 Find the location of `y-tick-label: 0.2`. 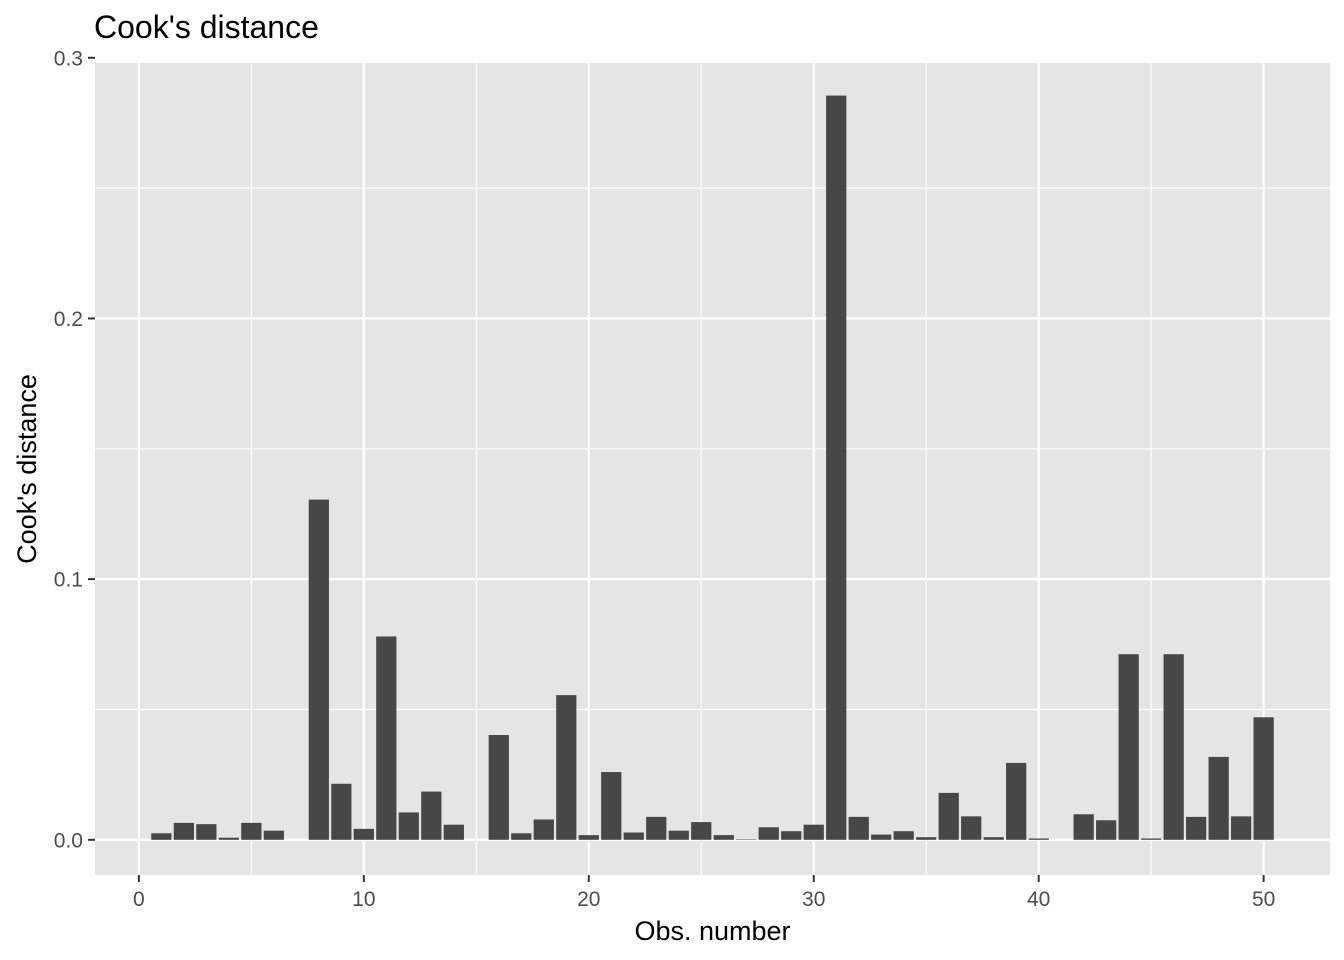

y-tick-label: 0.2 is located at coordinates (68, 319).